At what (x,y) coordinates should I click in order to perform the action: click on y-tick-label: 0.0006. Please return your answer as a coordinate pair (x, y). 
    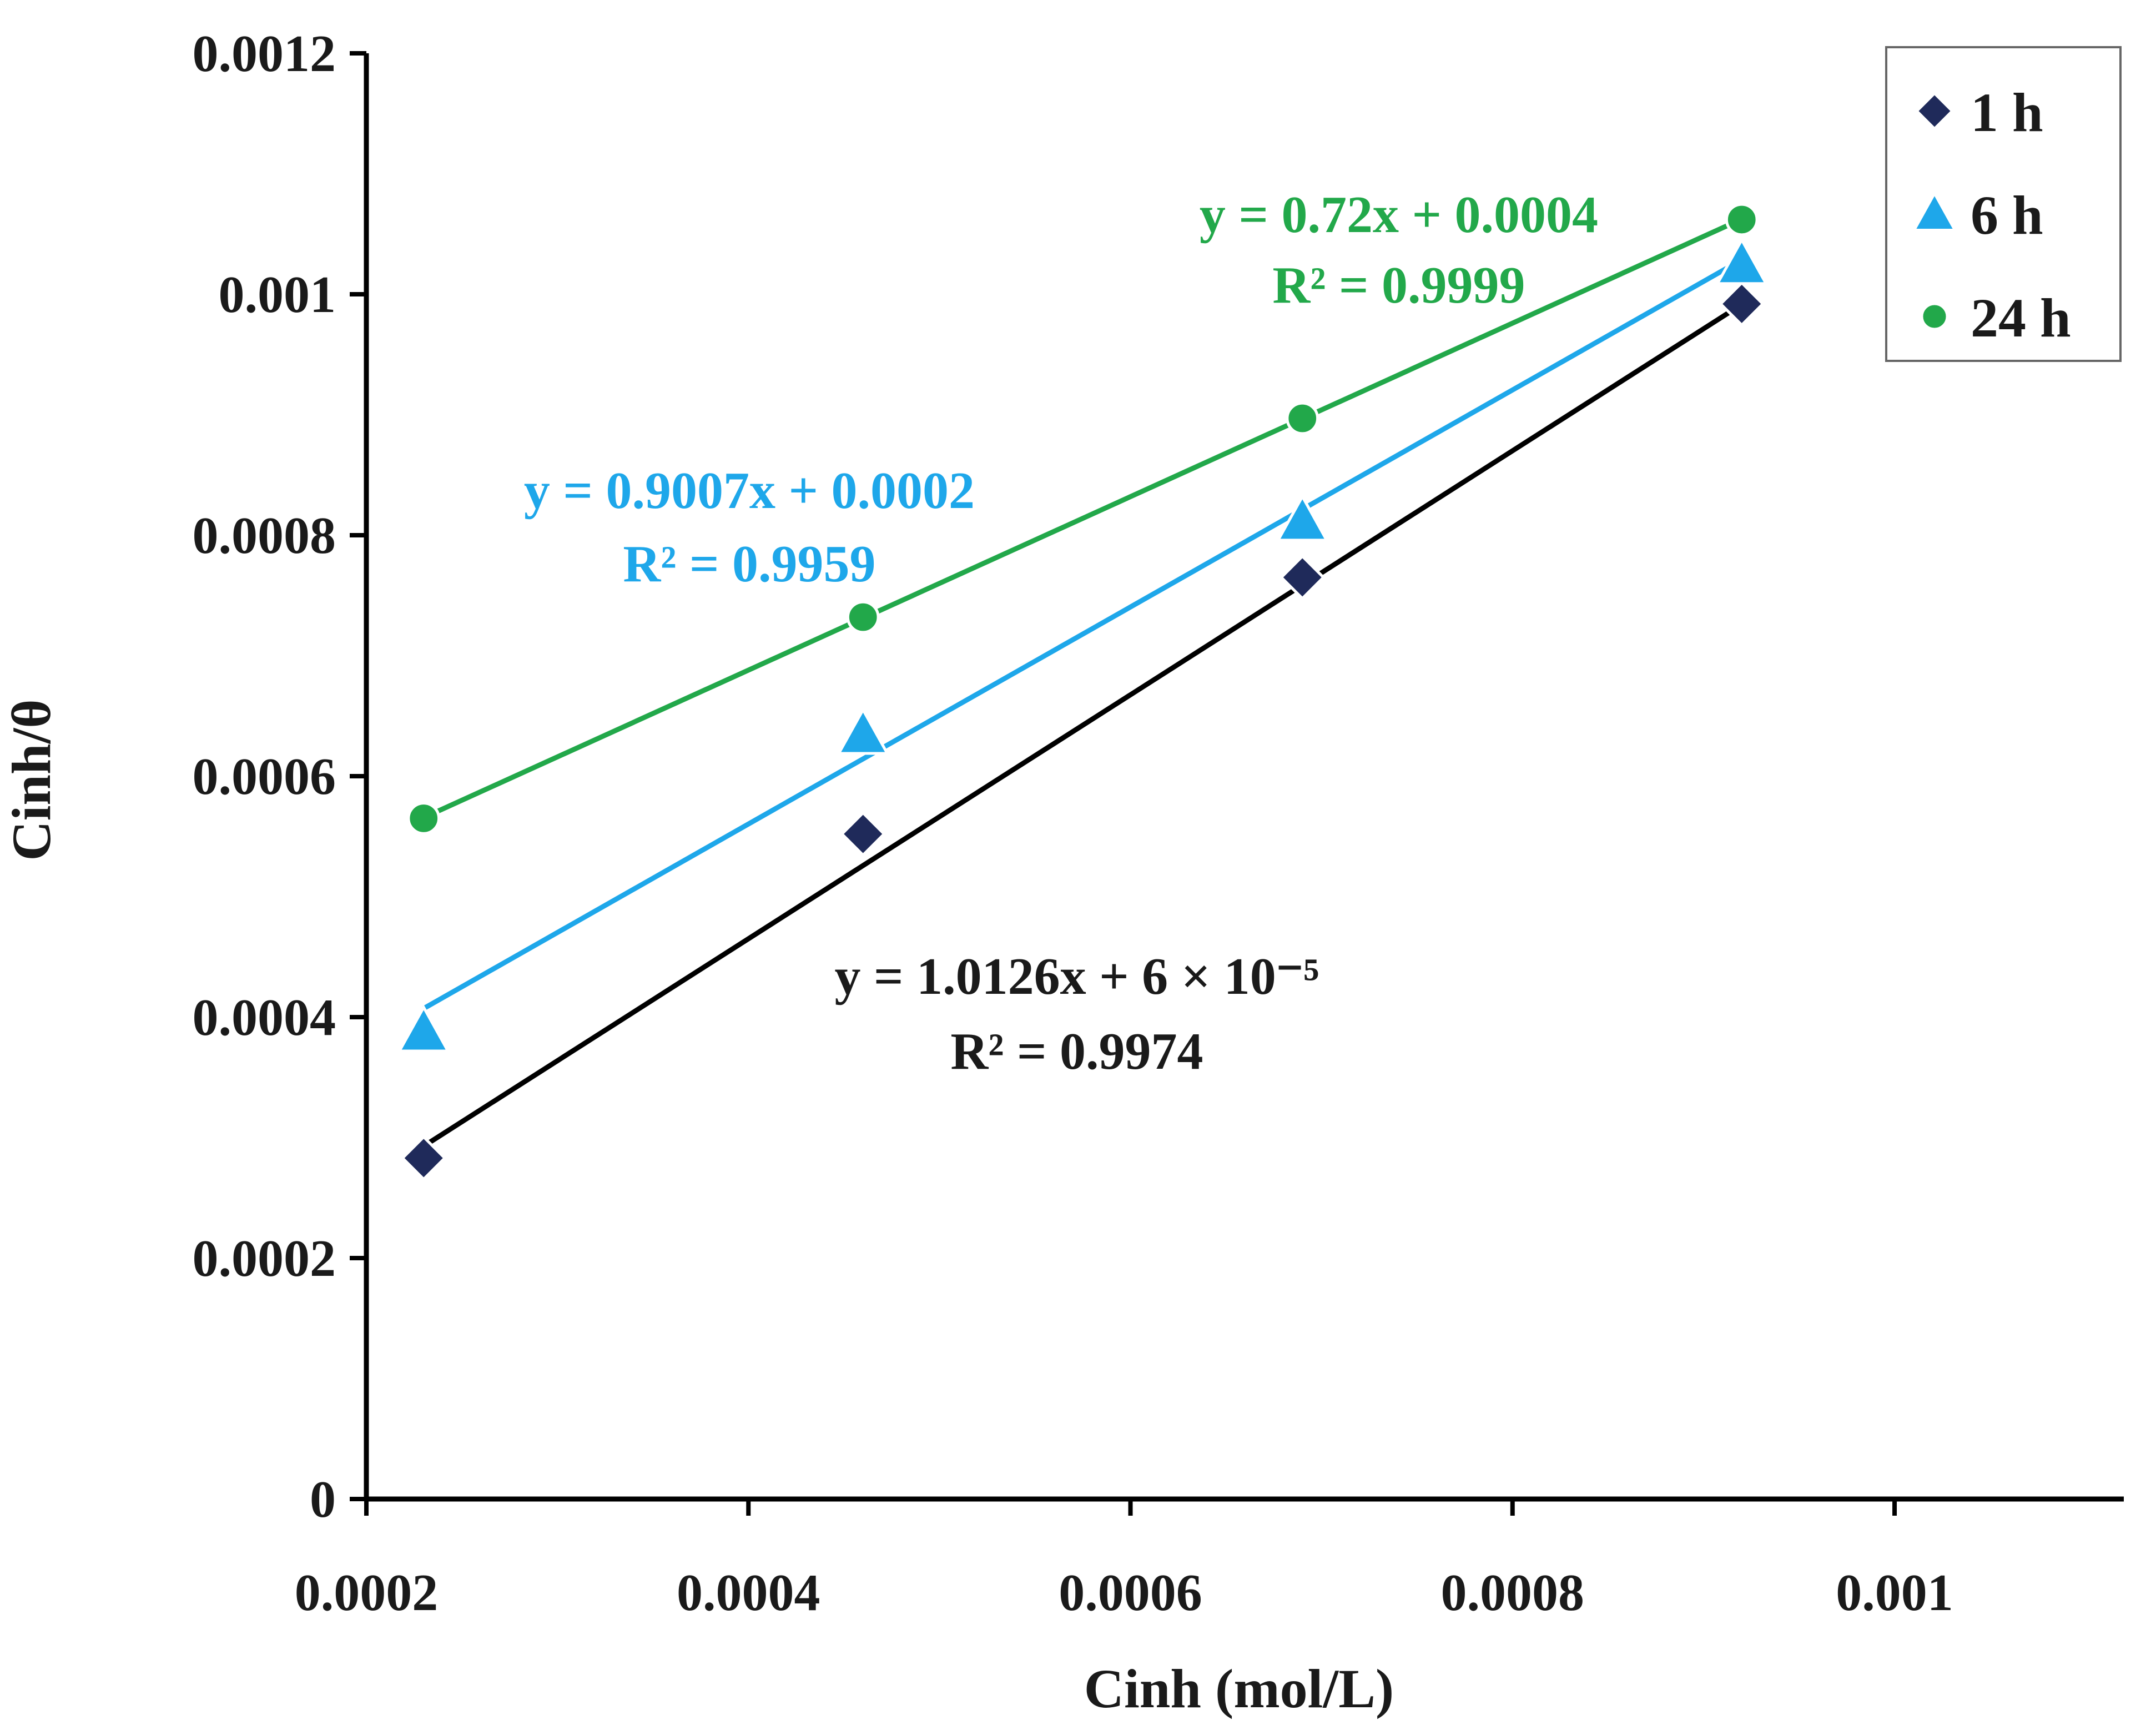
    Looking at the image, I should click on (264, 777).